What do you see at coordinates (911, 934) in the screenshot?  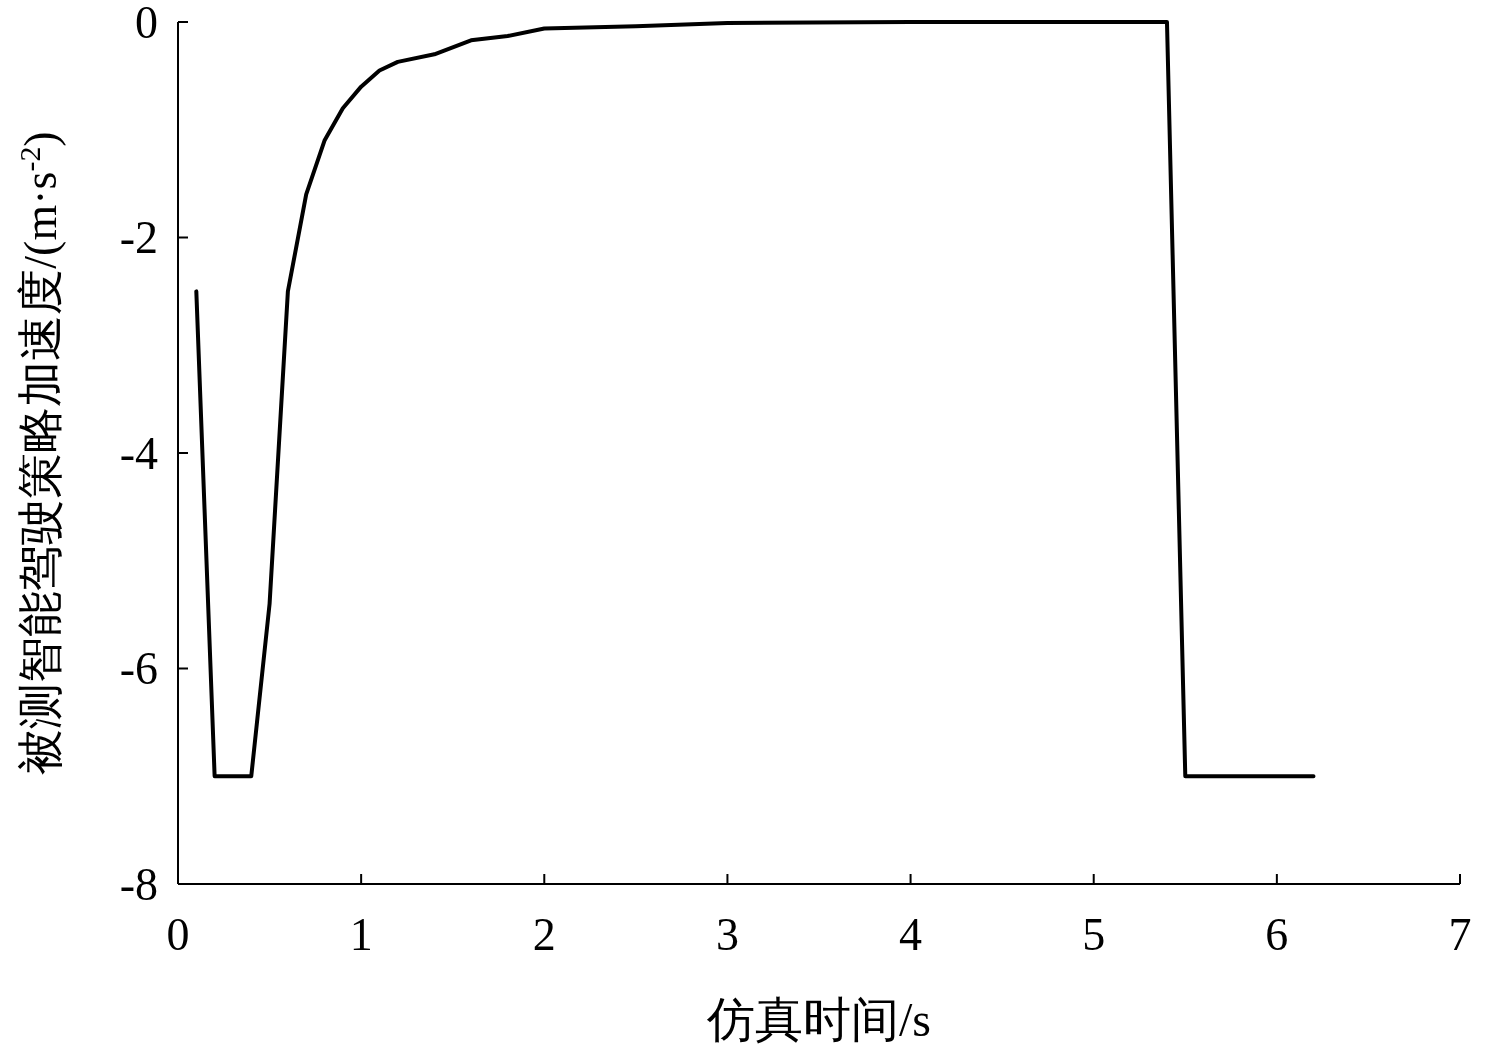 I see `x-tick-label: 4` at bounding box center [911, 934].